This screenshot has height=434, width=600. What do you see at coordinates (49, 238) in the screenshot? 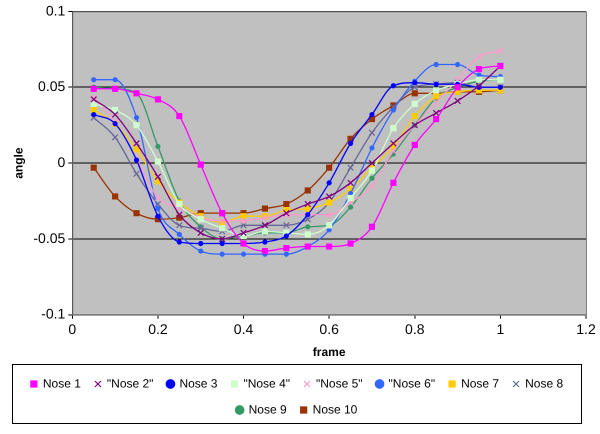
I see `y-tick-label: -0.05` at bounding box center [49, 238].